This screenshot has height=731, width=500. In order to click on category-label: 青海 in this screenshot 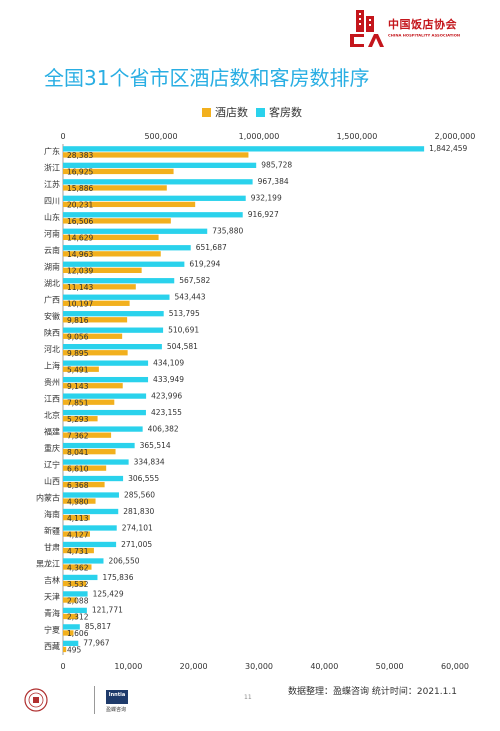, I will do `click(52, 613)`.